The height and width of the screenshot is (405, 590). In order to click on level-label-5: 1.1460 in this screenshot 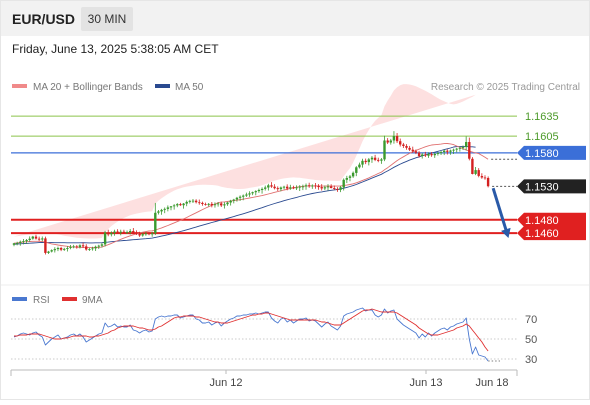, I will do `click(542, 234)`.